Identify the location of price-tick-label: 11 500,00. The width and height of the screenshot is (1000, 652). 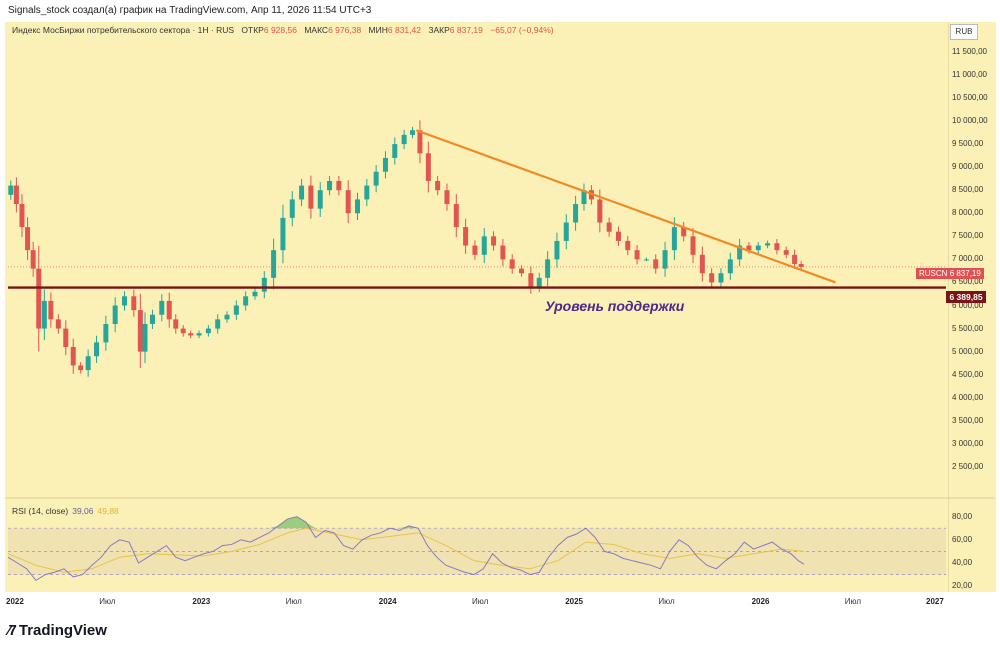
(969, 51).